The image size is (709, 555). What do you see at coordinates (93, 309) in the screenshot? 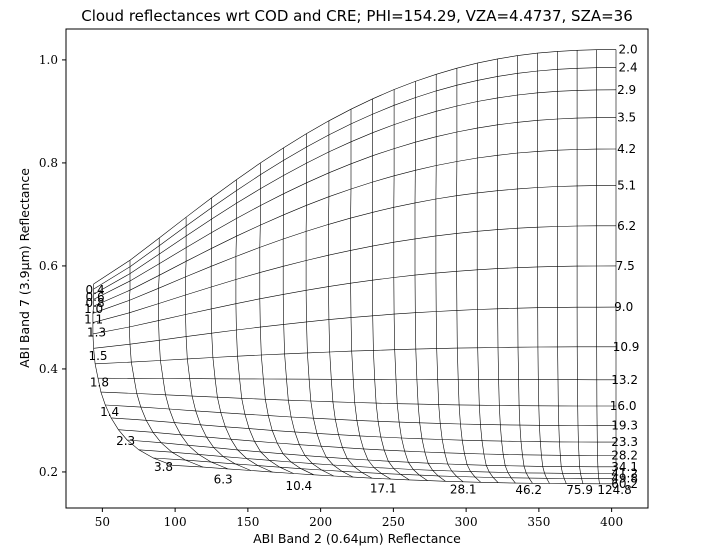
I see `optical-depth-label: 1.0` at bounding box center [93, 309].